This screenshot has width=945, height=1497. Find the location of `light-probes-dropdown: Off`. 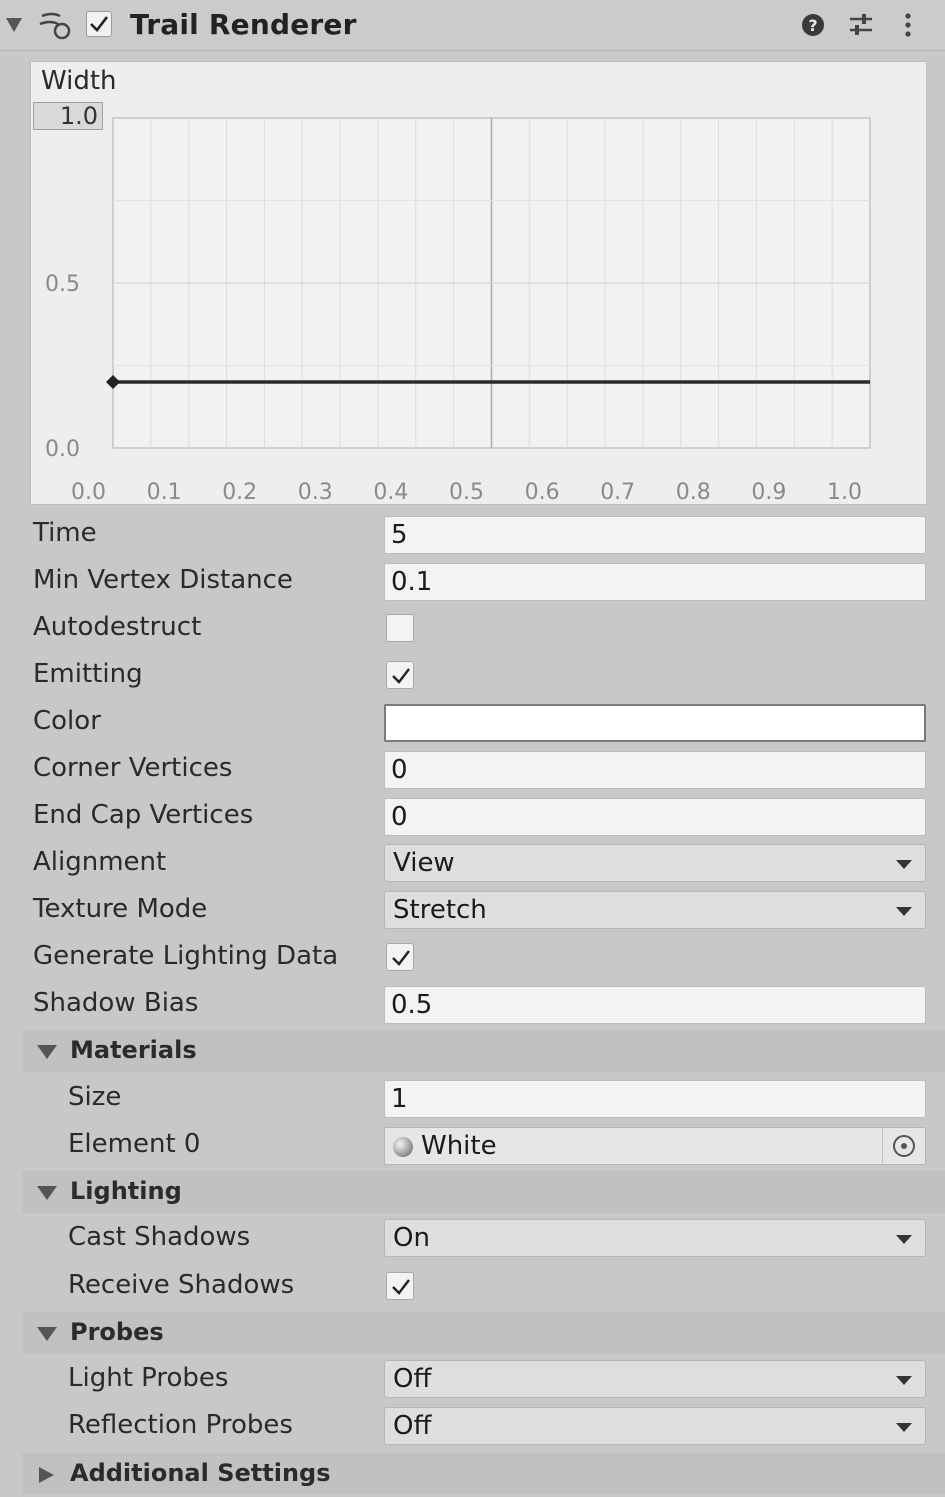

light-probes-dropdown: Off is located at coordinates (655, 1379).